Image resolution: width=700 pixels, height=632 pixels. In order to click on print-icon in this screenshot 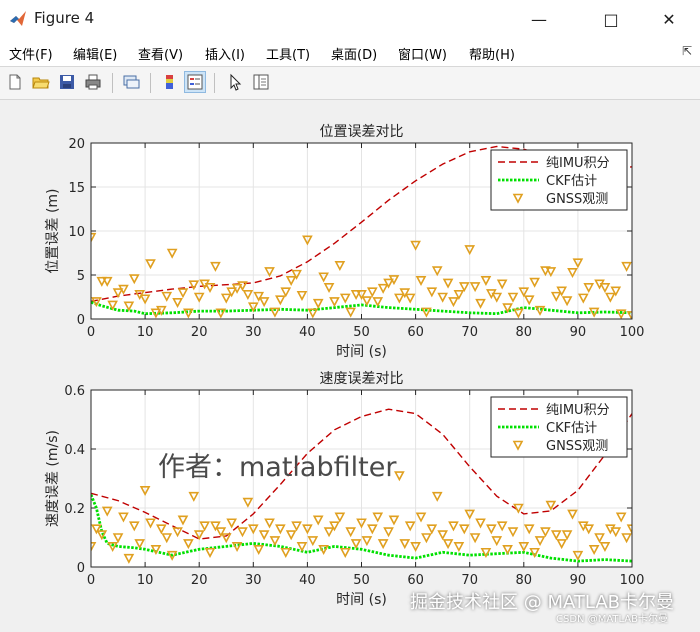, I will do `click(93, 82)`.